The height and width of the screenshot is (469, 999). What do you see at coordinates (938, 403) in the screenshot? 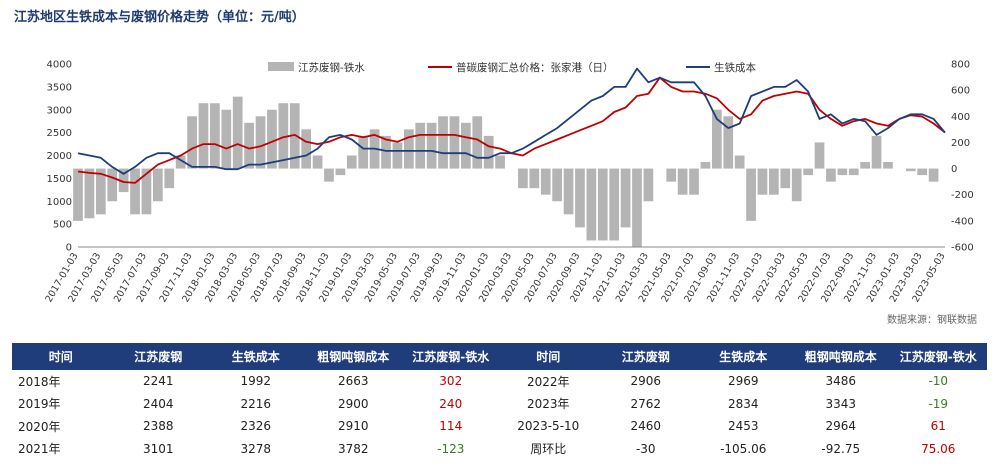
I see `table-cell: -19` at bounding box center [938, 403].